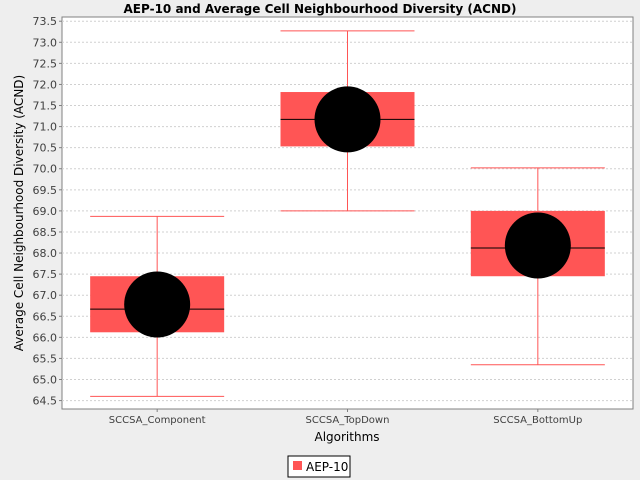 This screenshot has width=640, height=480. What do you see at coordinates (45, 21) in the screenshot?
I see `y-tick-label: 73.5` at bounding box center [45, 21].